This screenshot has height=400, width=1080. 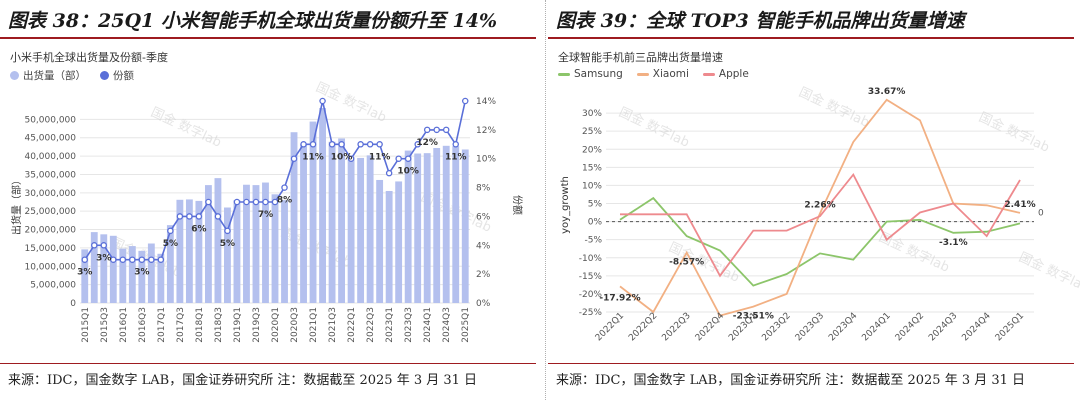 I want to click on y-tick-label: 15,000,000, so click(x=50, y=249).